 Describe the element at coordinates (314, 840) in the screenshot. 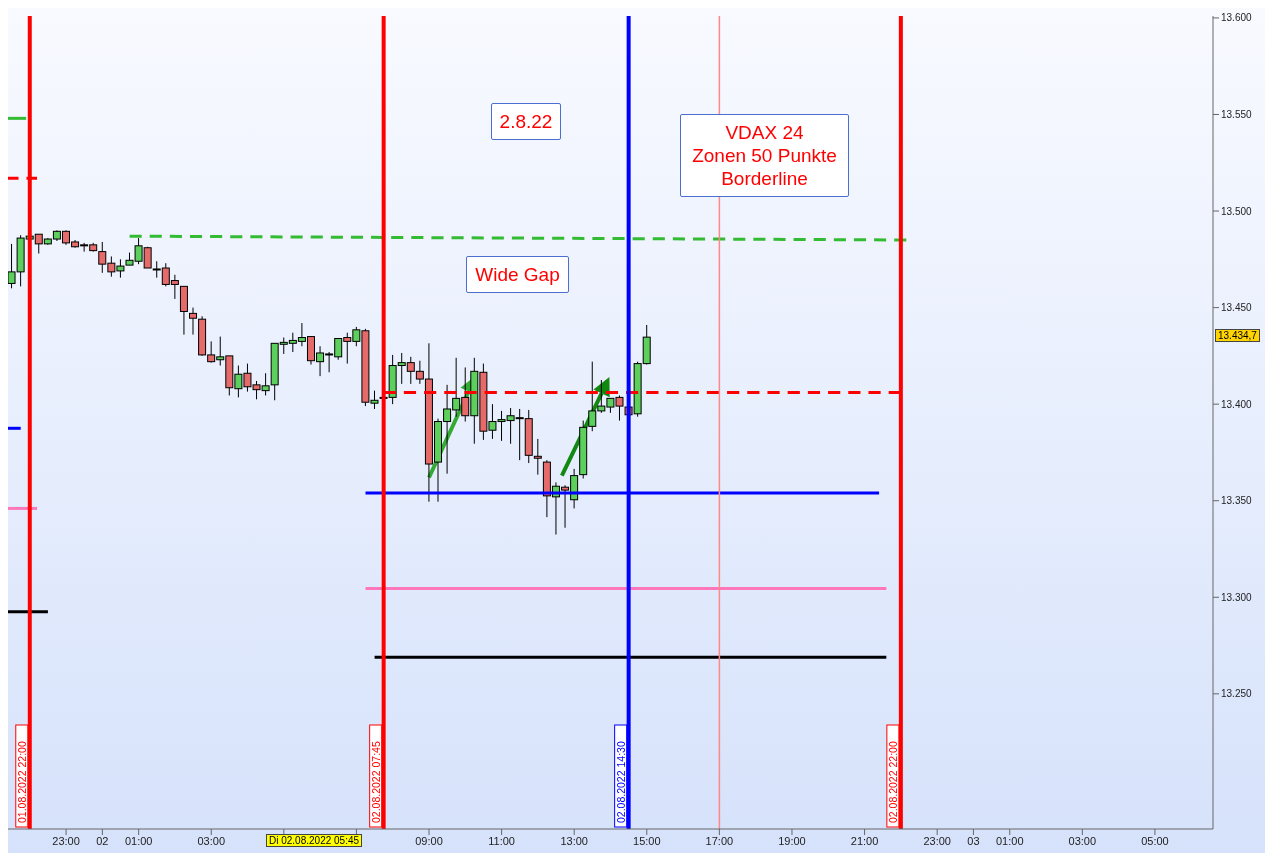

I see `text: Di 02.08.2022 05:45` at that location.